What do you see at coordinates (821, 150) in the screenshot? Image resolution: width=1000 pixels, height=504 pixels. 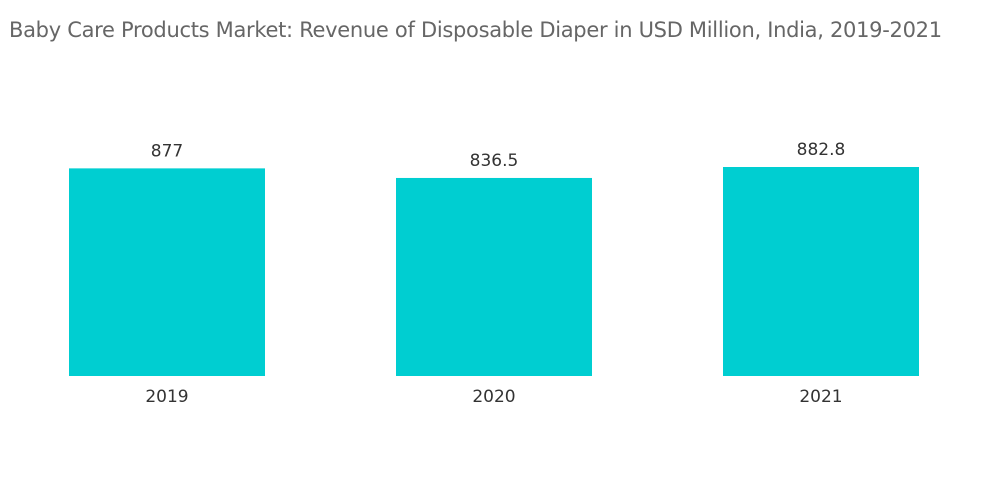 I see `value-label-2021: 882.8` at bounding box center [821, 150].